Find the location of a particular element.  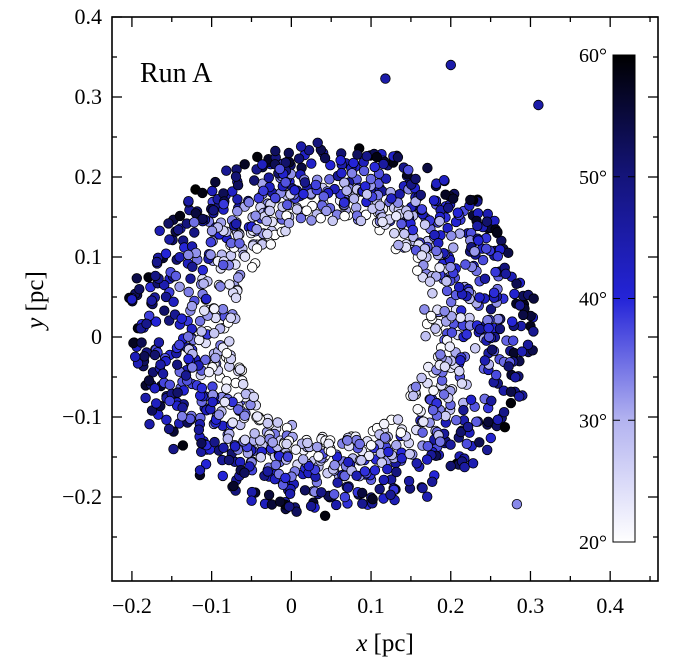

y-tick-label: 0.2 is located at coordinates (89, 176).